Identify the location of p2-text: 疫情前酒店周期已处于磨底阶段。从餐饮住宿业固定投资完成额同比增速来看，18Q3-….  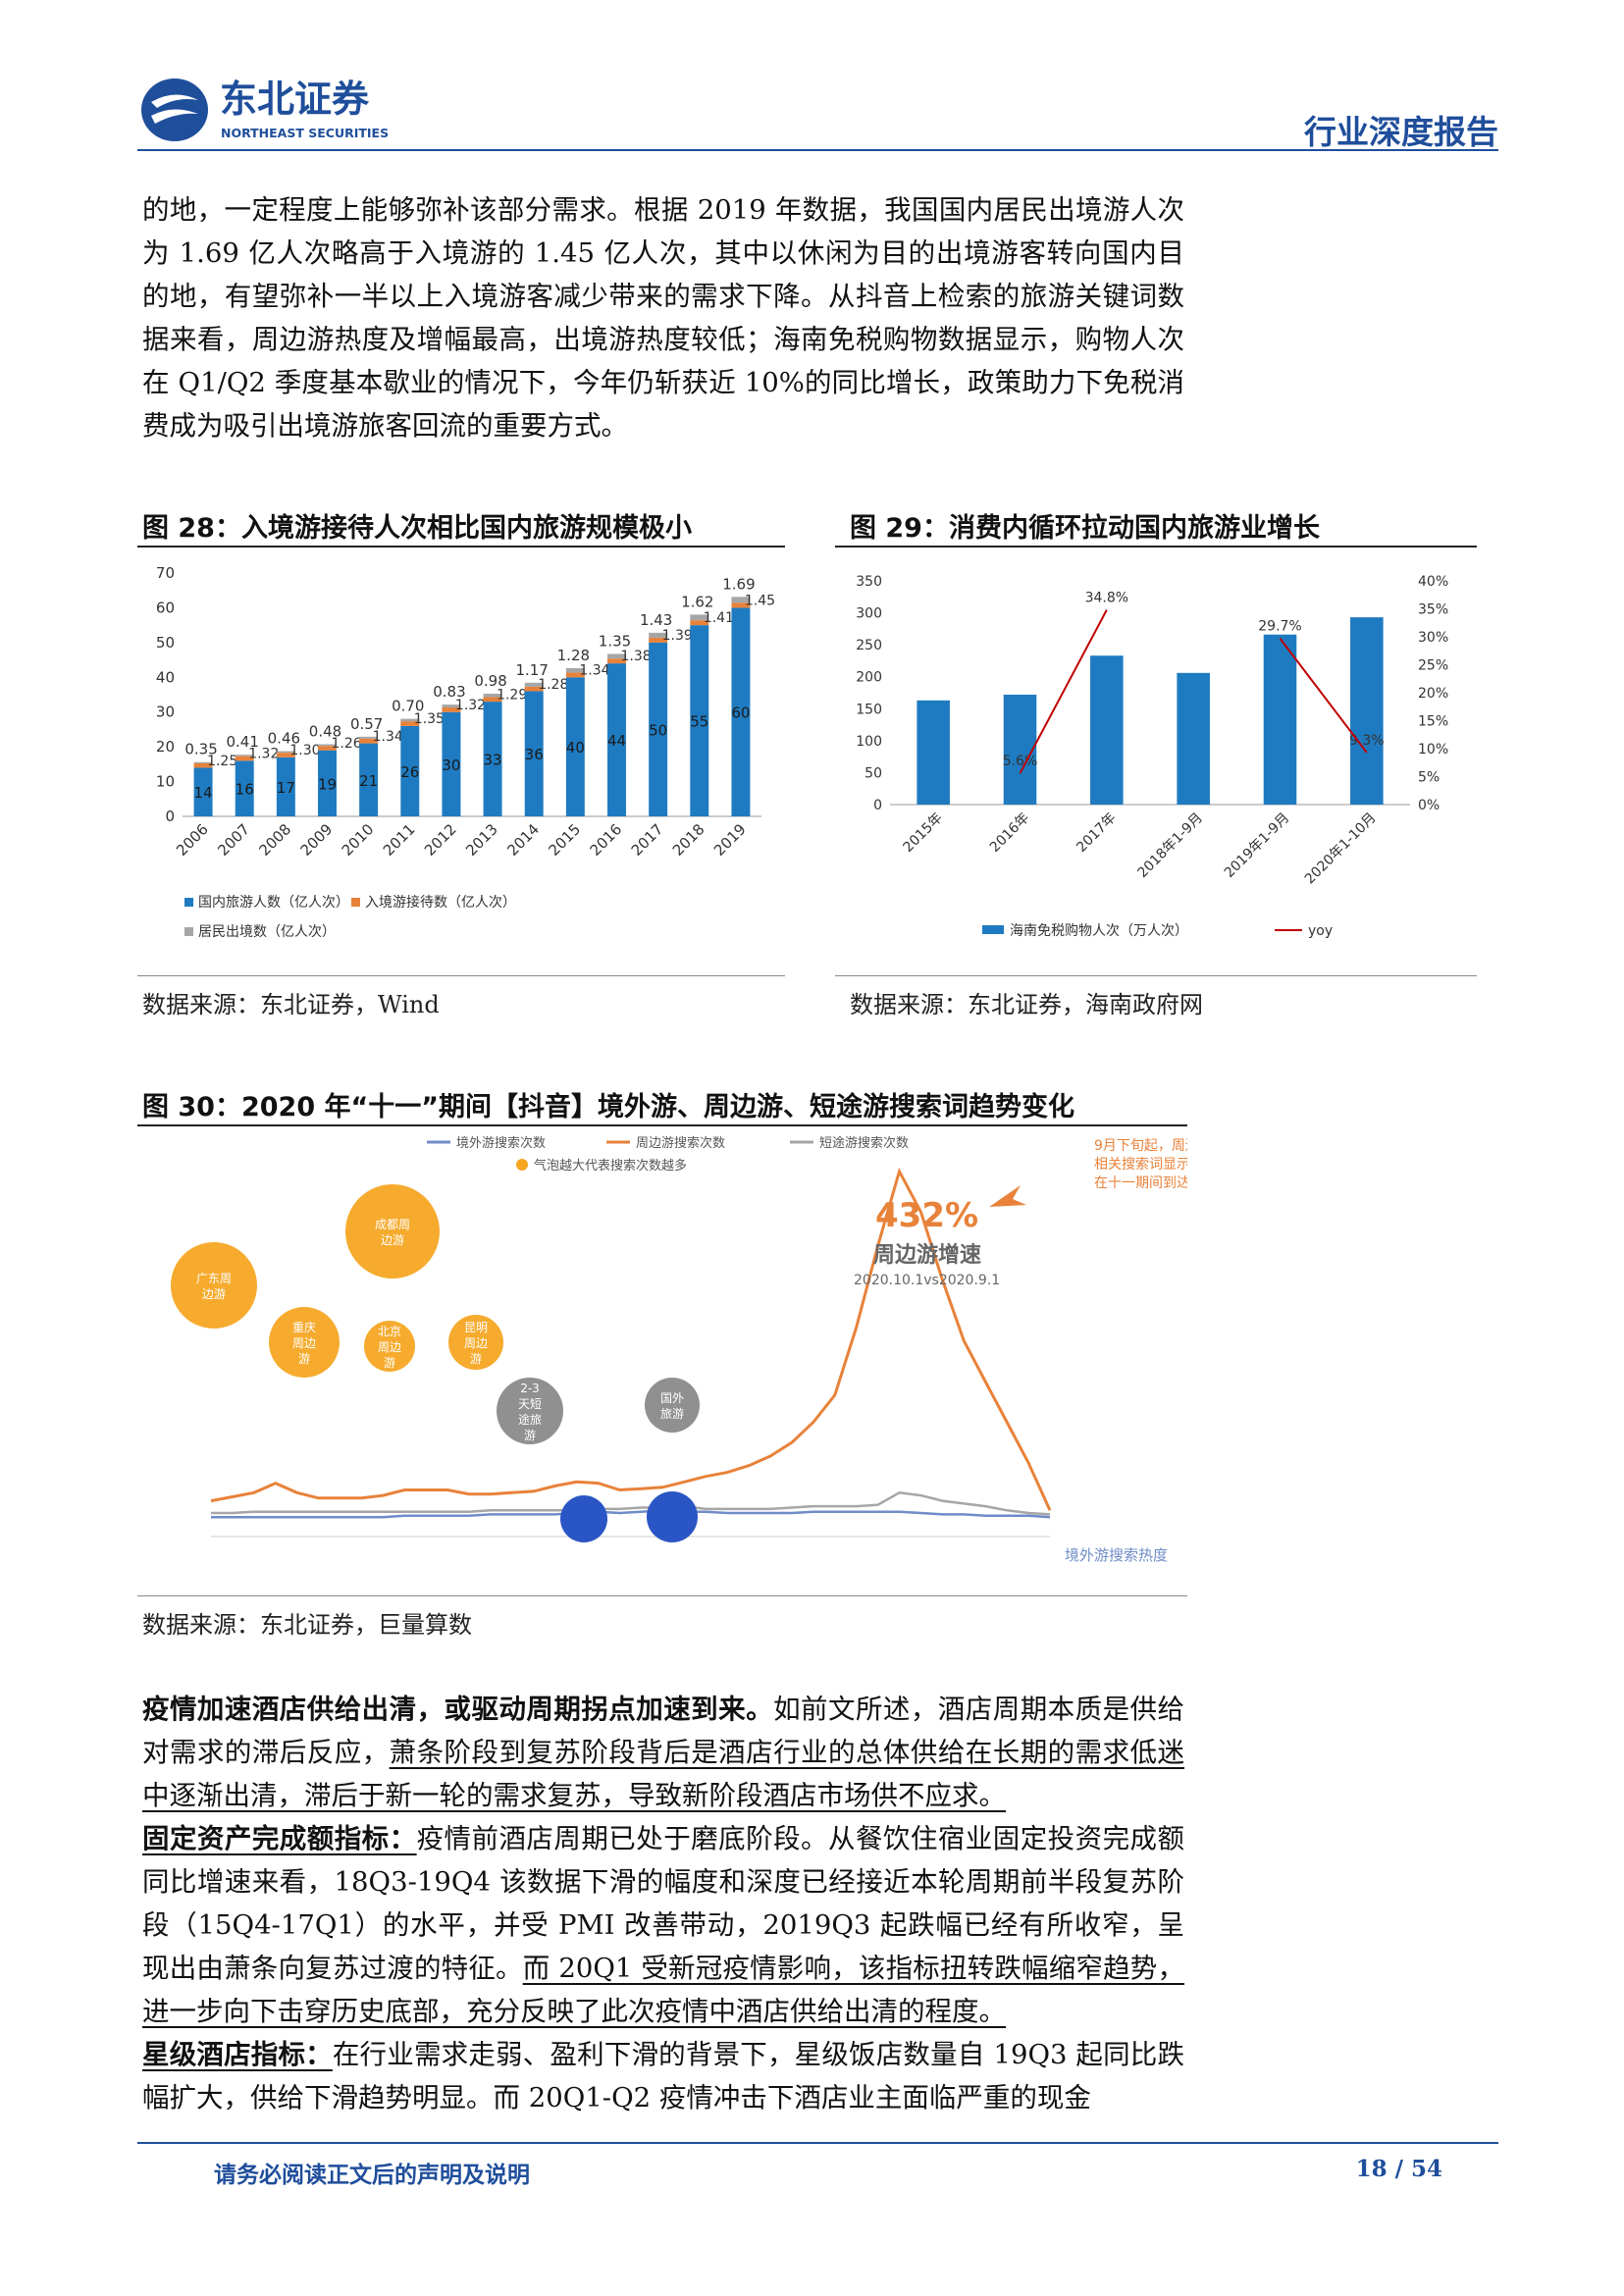
(663, 1903).